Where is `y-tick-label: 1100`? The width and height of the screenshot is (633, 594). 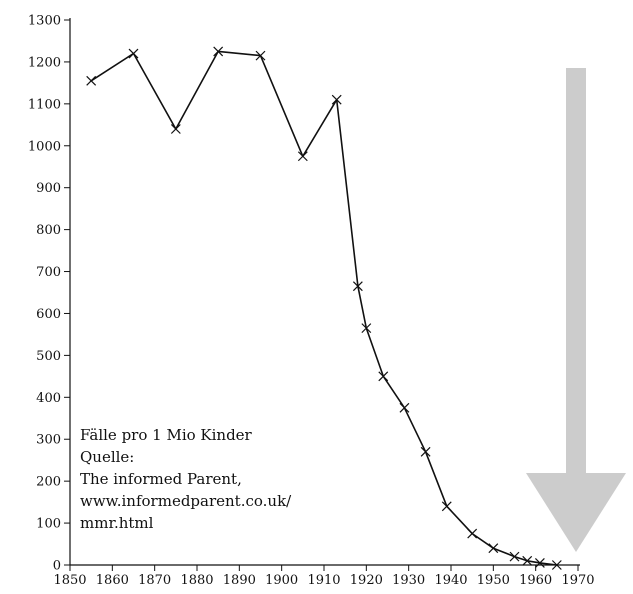 y-tick-label: 1100 is located at coordinates (44, 104).